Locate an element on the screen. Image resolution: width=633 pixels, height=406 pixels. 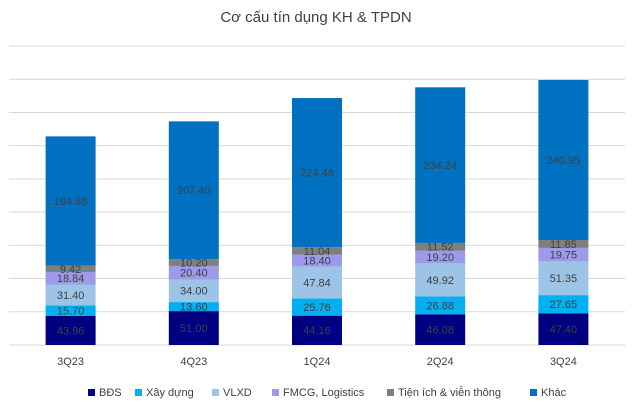
data-label: 43.96 is located at coordinates (71, 331).